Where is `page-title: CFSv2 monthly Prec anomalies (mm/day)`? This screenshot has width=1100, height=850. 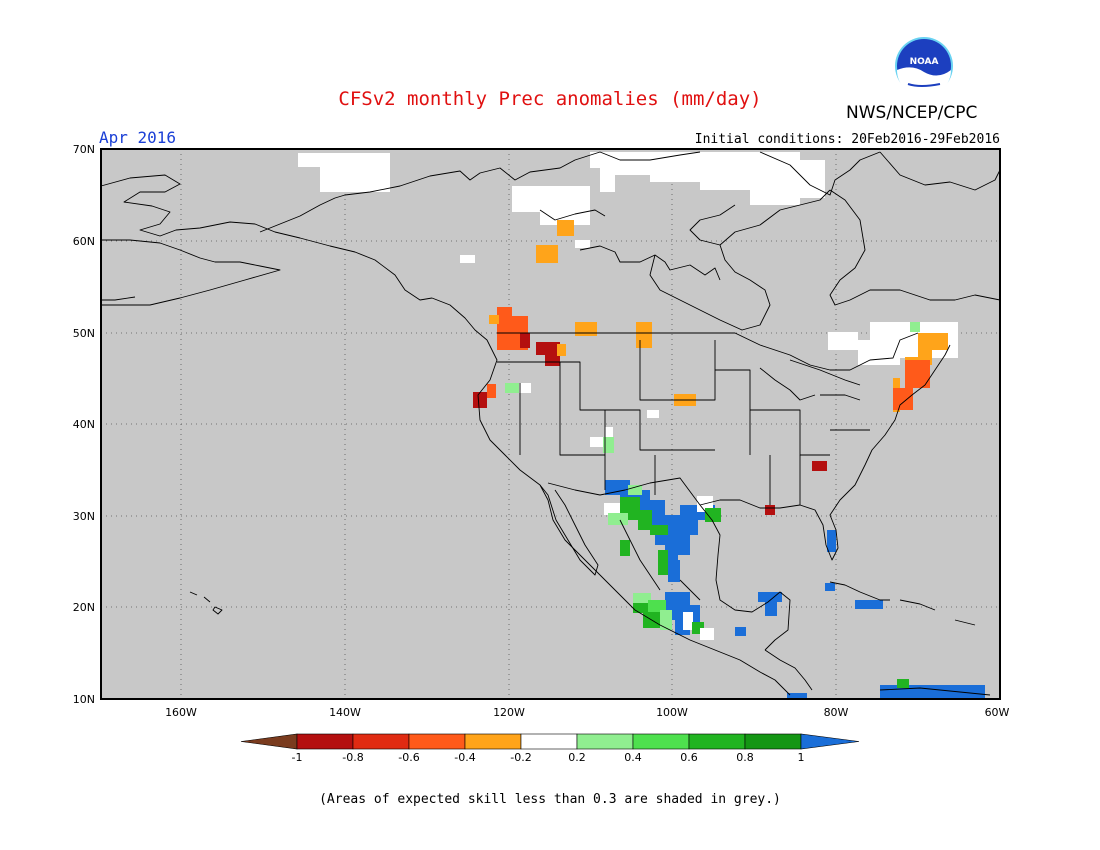 page-title: CFSv2 monthly Prec anomalies (mm/day) is located at coordinates (550, 99).